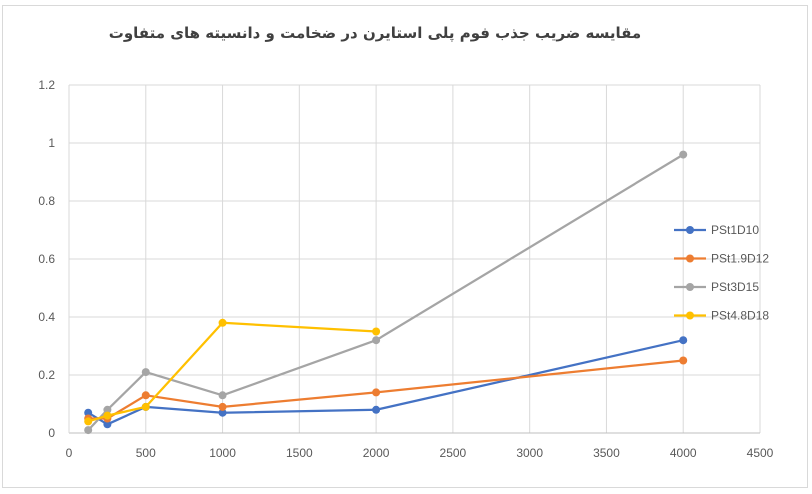 The image size is (812, 494). Describe the element at coordinates (529, 453) in the screenshot. I see `x-tick-label: 3000` at that location.